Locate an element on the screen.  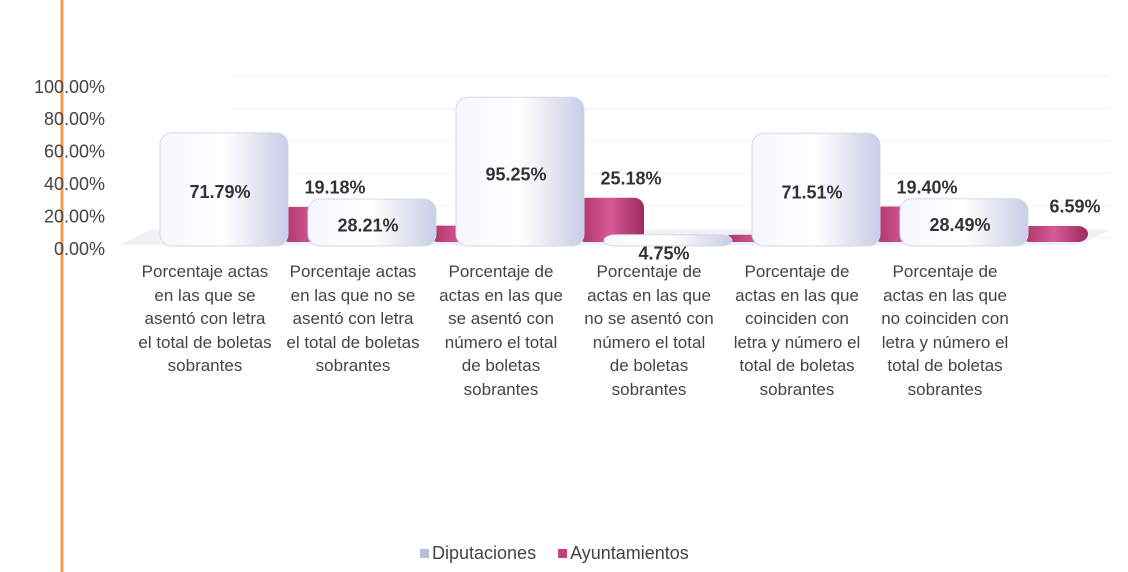
value-label: 71.51% is located at coordinates (811, 192).